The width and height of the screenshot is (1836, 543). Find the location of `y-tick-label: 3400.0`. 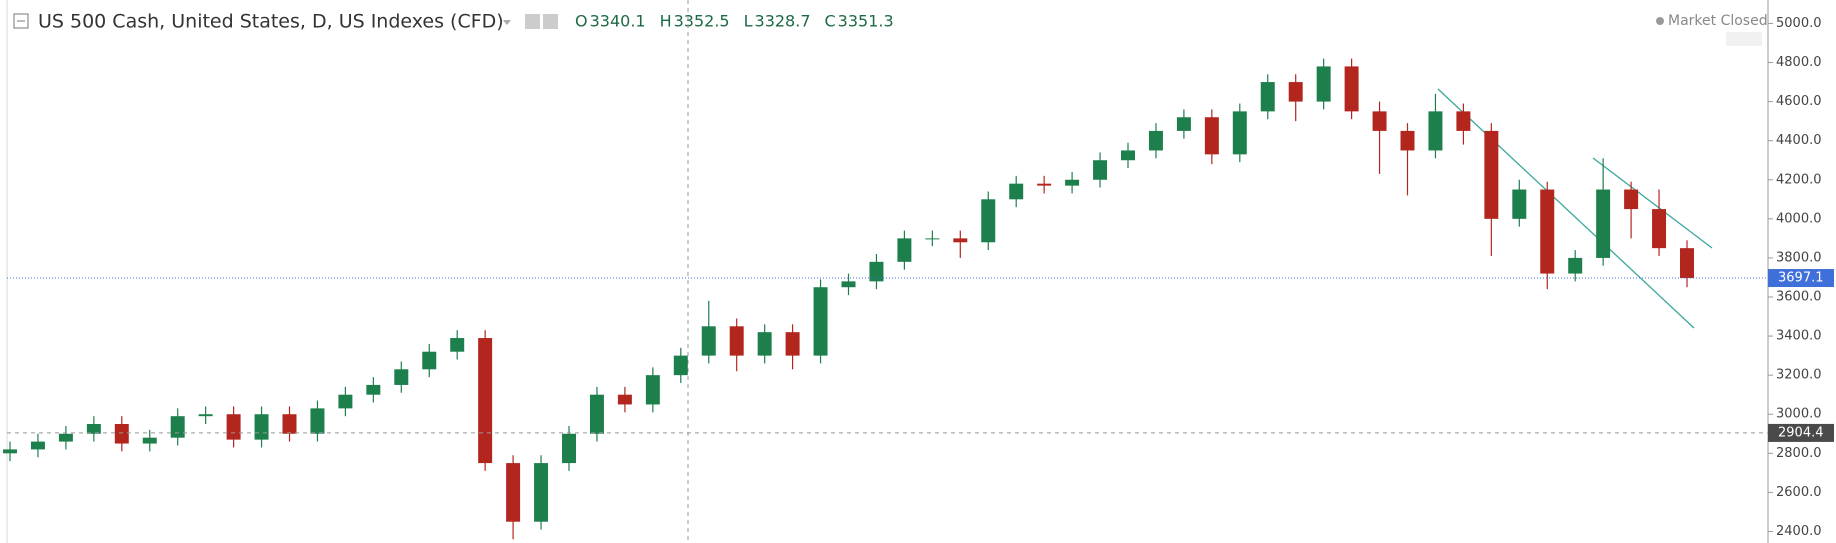

y-tick-label: 3400.0 is located at coordinates (1799, 336).